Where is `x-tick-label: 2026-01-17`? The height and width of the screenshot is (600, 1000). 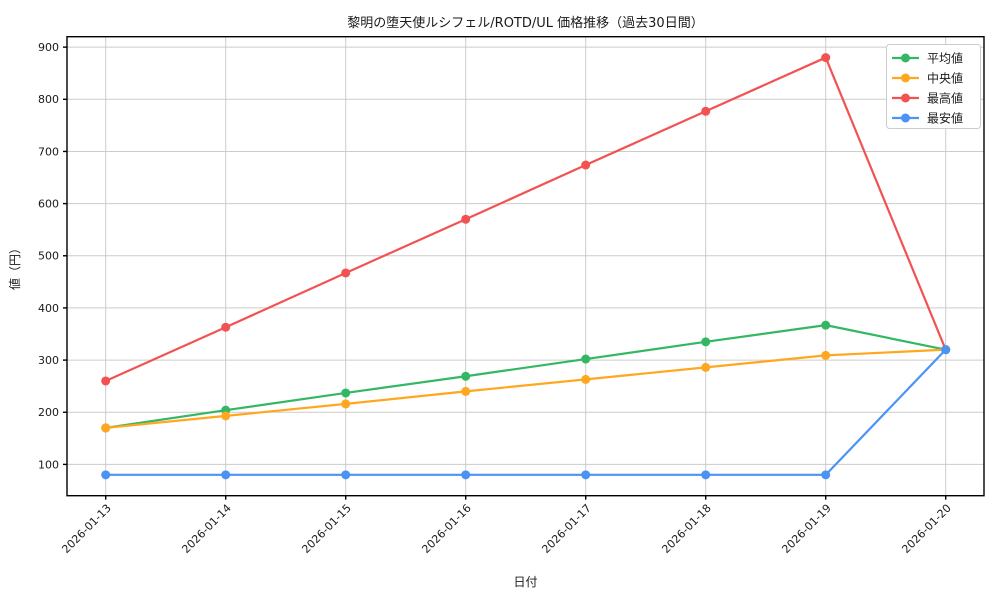
x-tick-label: 2026-01-17 is located at coordinates (566, 529).